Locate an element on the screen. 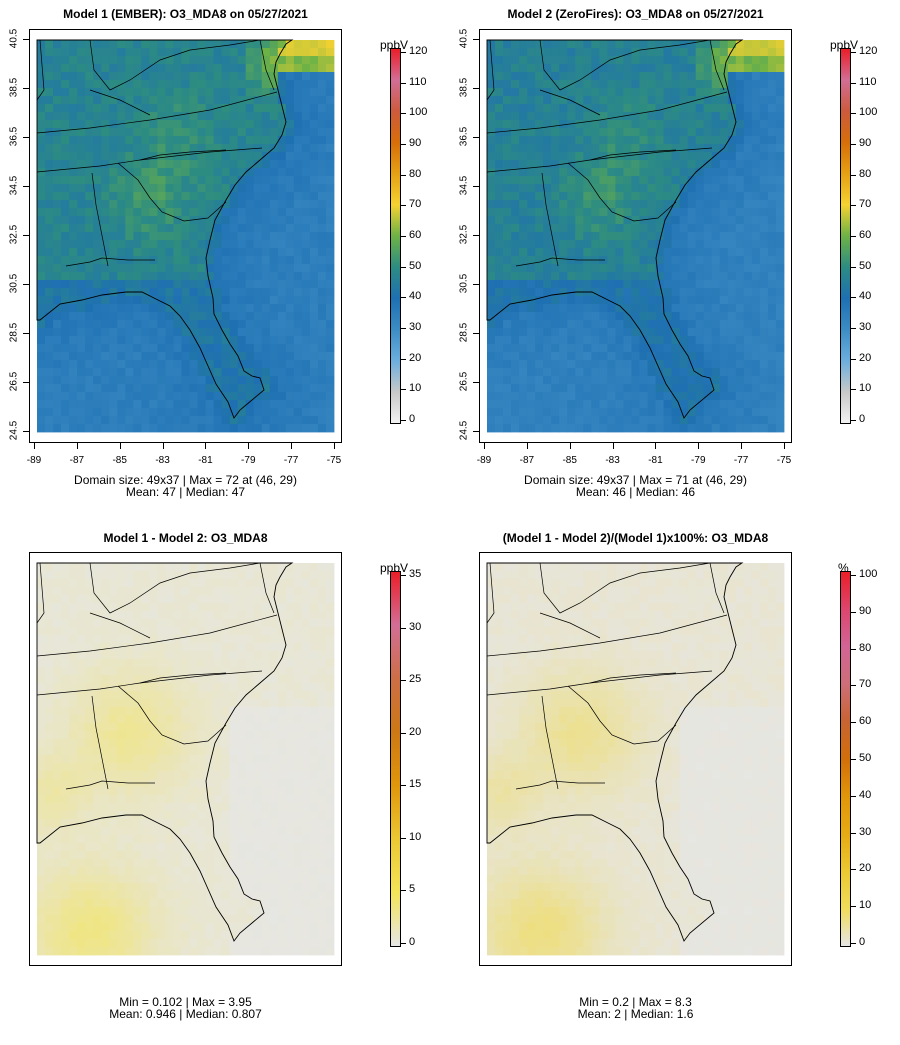  x-tick-label: -81 is located at coordinates (655, 460).